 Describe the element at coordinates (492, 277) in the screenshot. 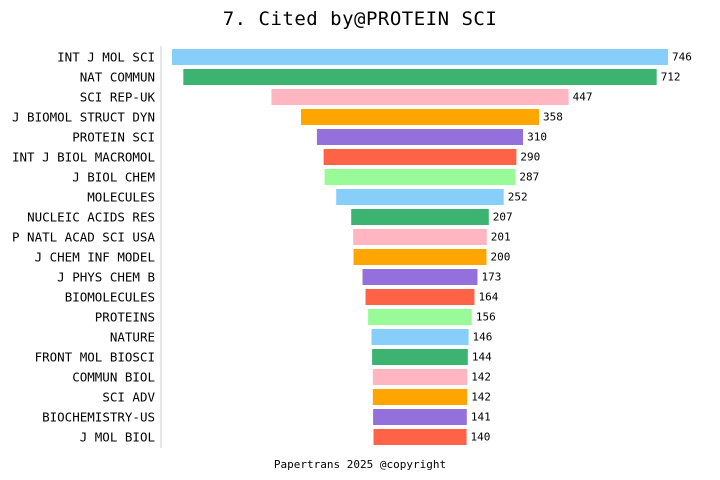

I see `value-label: 173` at that location.